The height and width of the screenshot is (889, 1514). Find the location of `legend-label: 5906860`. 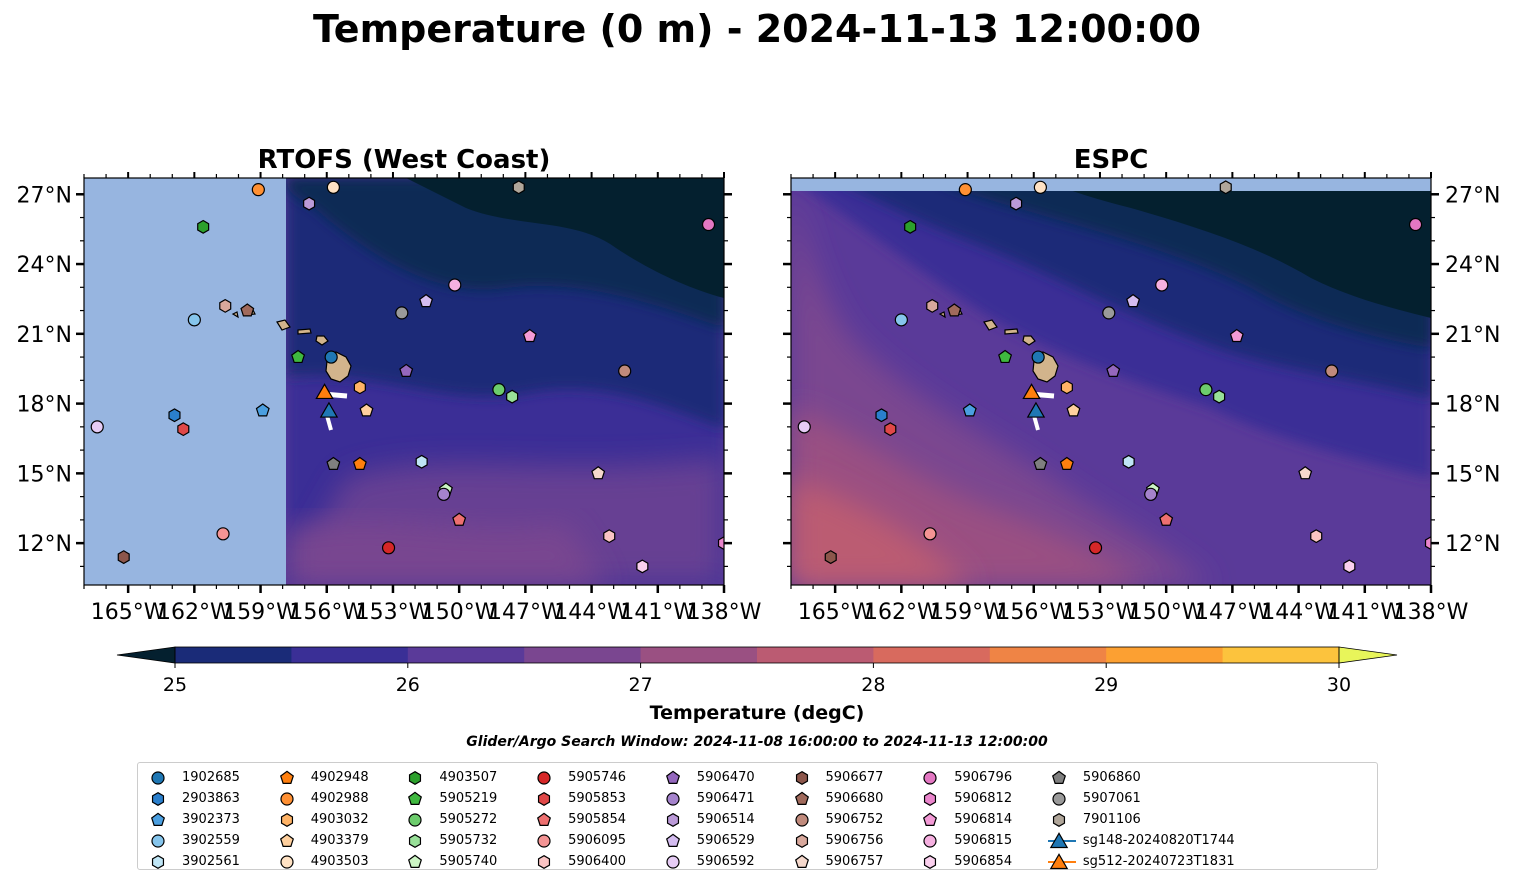

legend-label: 5906860 is located at coordinates (1111, 777).